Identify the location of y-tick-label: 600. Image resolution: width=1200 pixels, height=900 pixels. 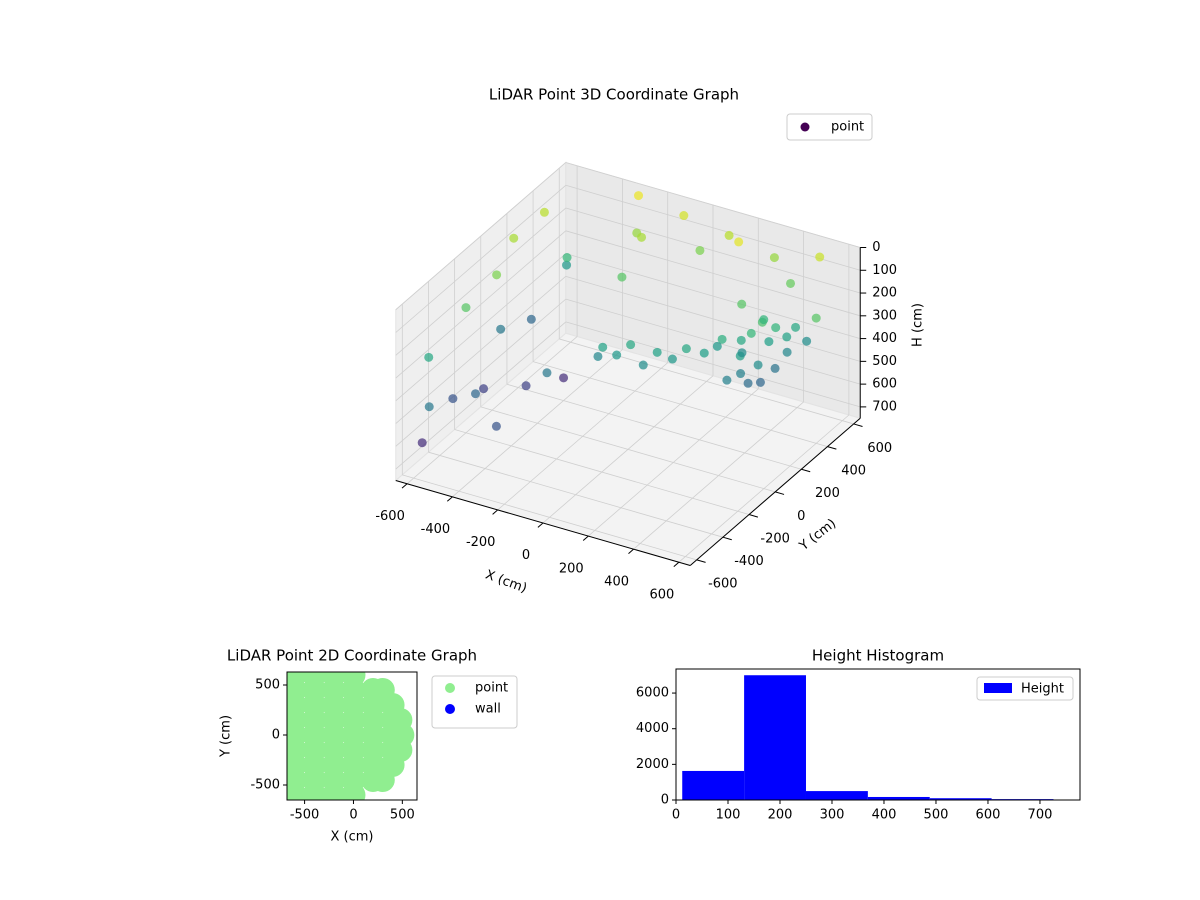
(879, 448).